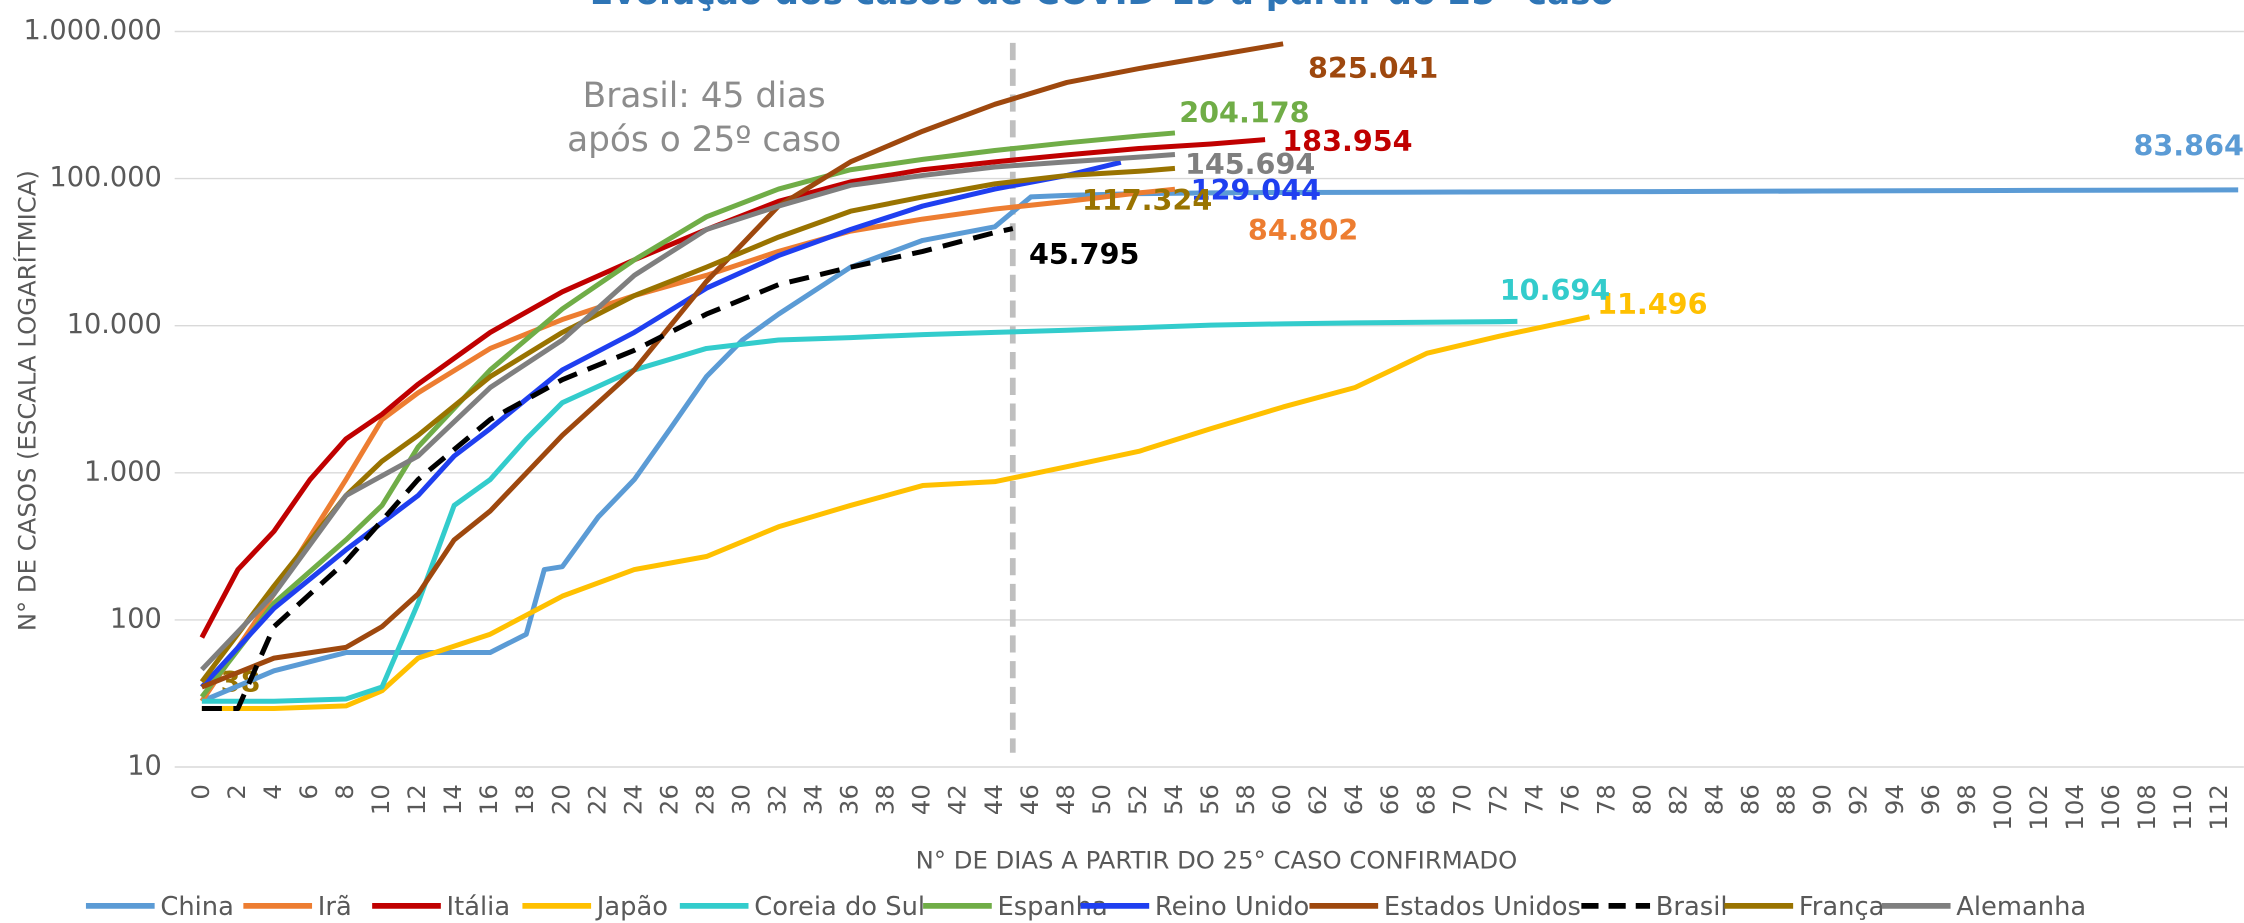 The width and height of the screenshot is (2244, 923). What do you see at coordinates (777, 799) in the screenshot?
I see `x-tick-label: 32` at bounding box center [777, 799].